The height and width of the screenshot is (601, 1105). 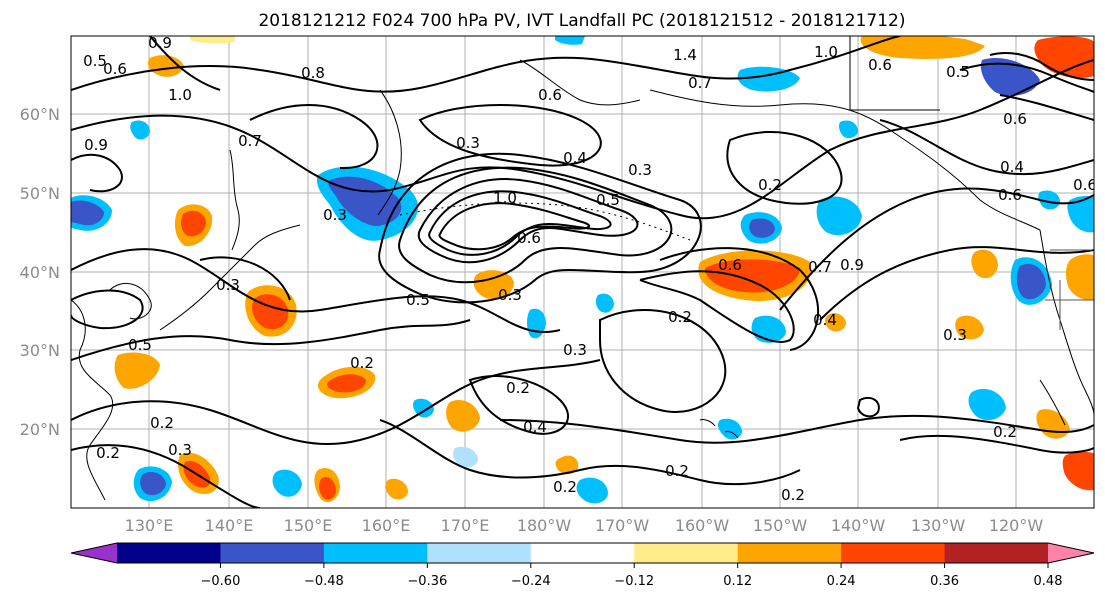 What do you see at coordinates (894, 73) in the screenshot?
I see `canada-border` at bounding box center [894, 73].